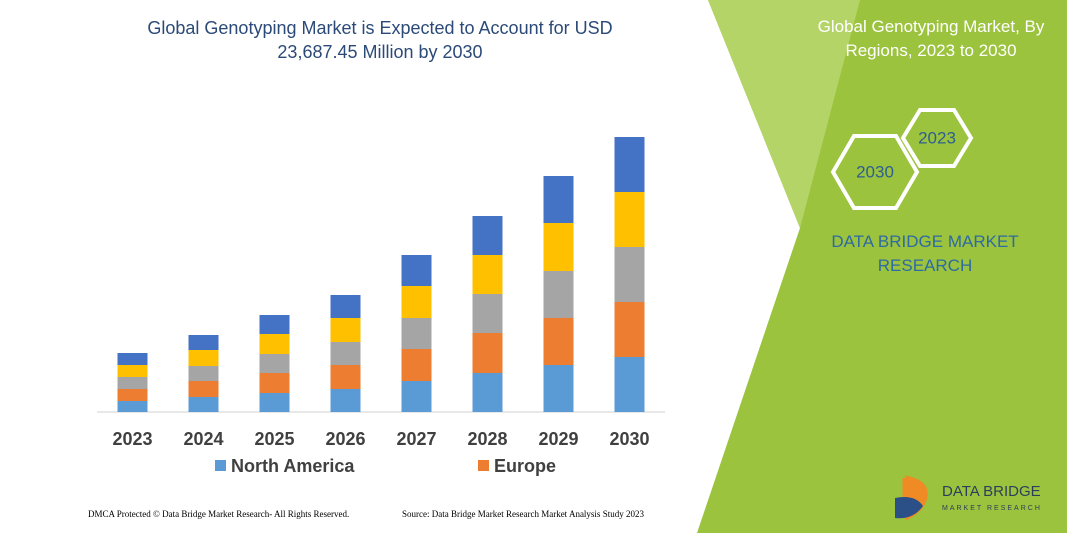 This screenshot has width=1067, height=533. What do you see at coordinates (293, 466) in the screenshot?
I see `legend-label: North America` at bounding box center [293, 466].